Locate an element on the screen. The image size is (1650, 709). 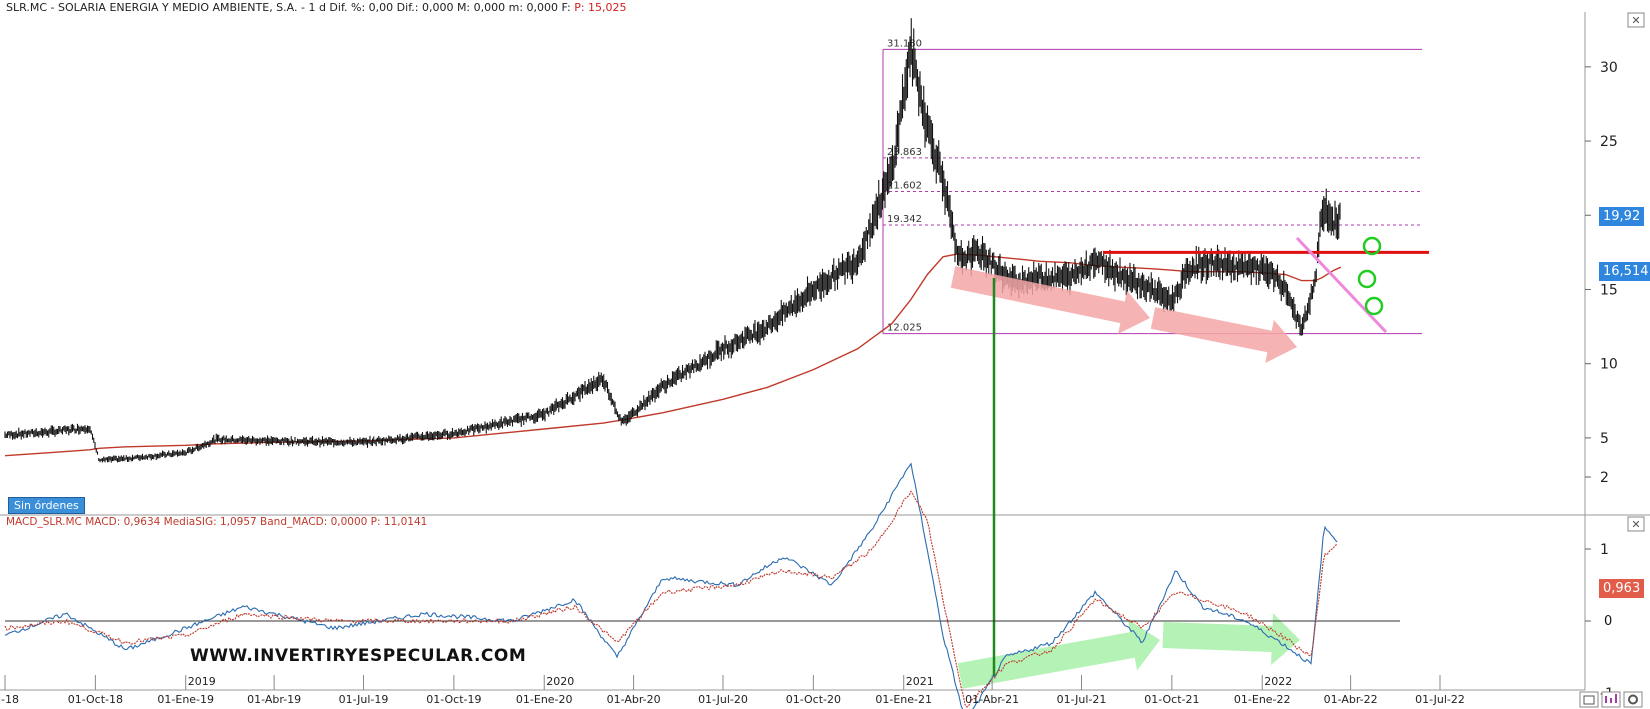
chart-type-icon is located at coordinates (1611, 699).